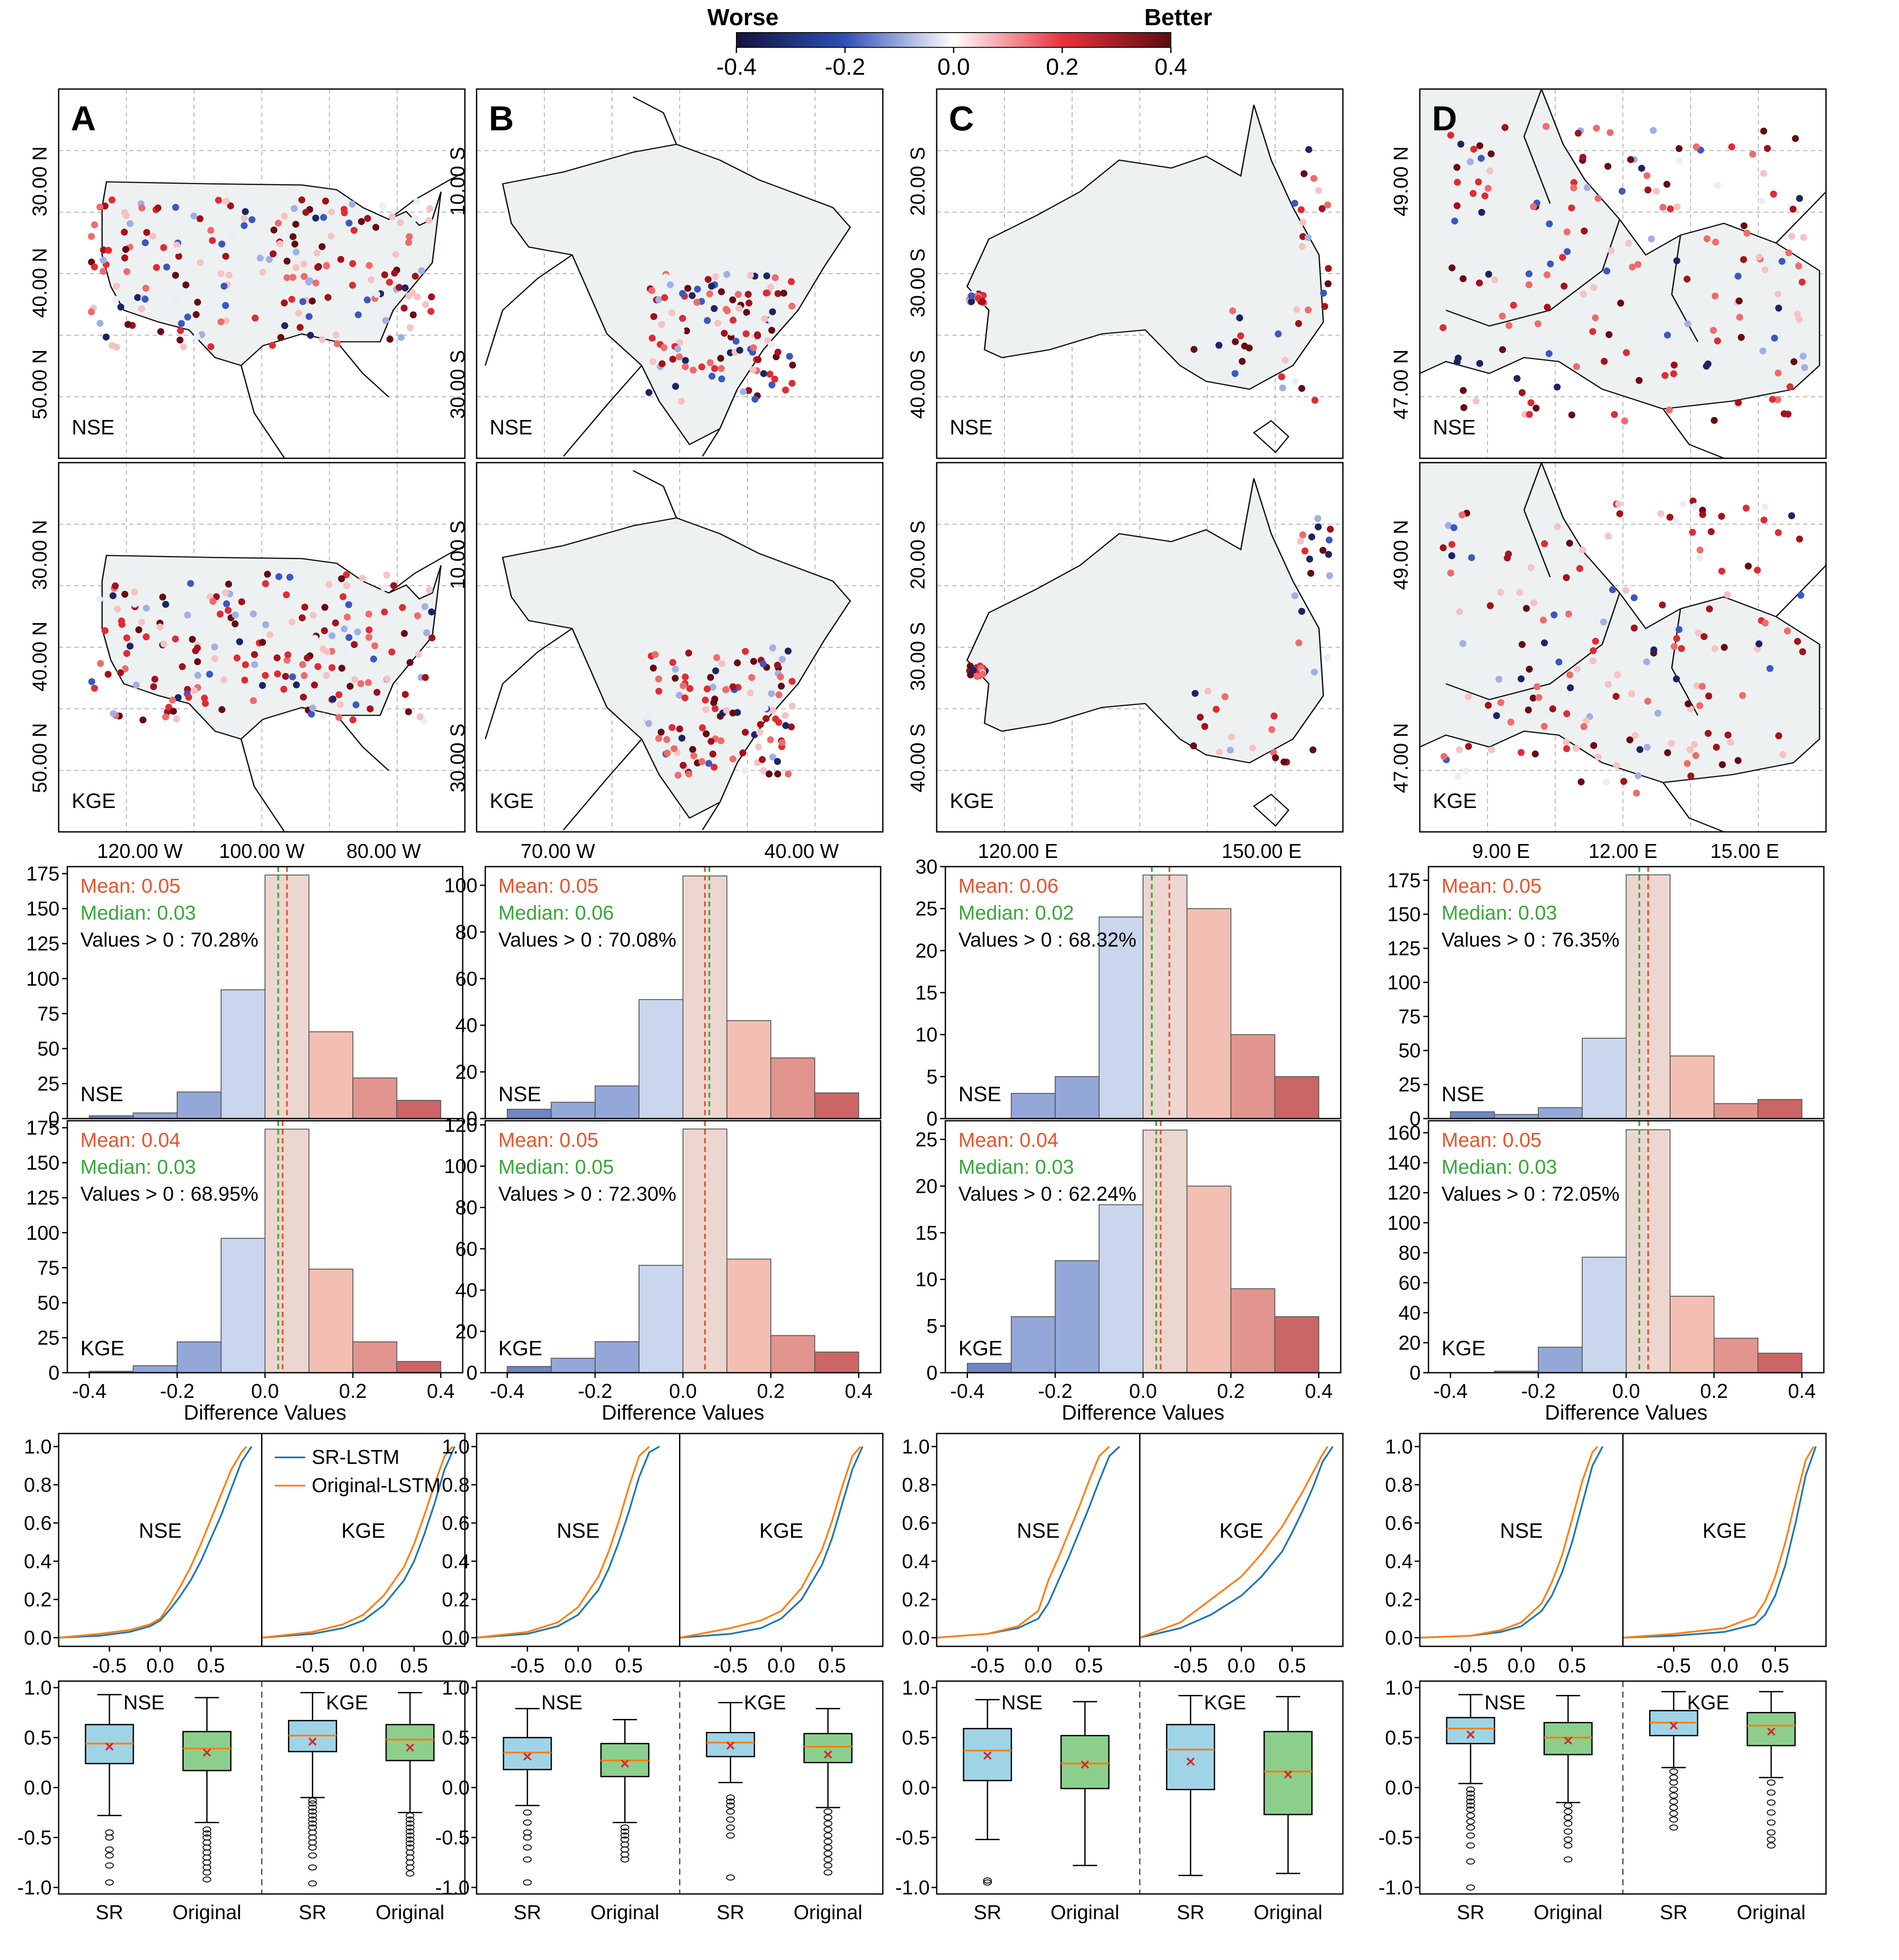 The image size is (1899, 1960). What do you see at coordinates (781, 1531) in the screenshot?
I see `cdf-metric-label: KGE` at bounding box center [781, 1531].